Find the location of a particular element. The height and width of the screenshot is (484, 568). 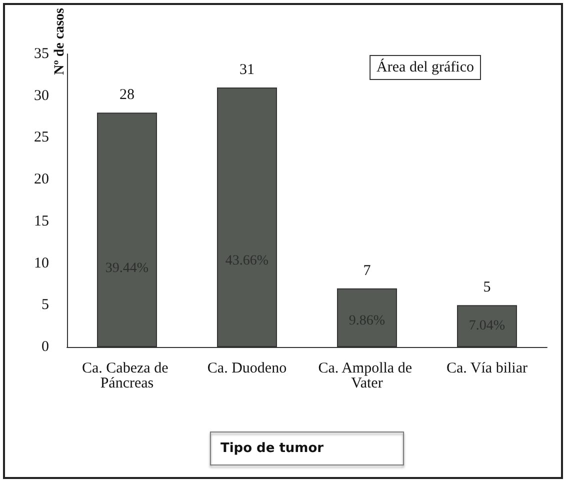

data-label: 28 is located at coordinates (127, 95).